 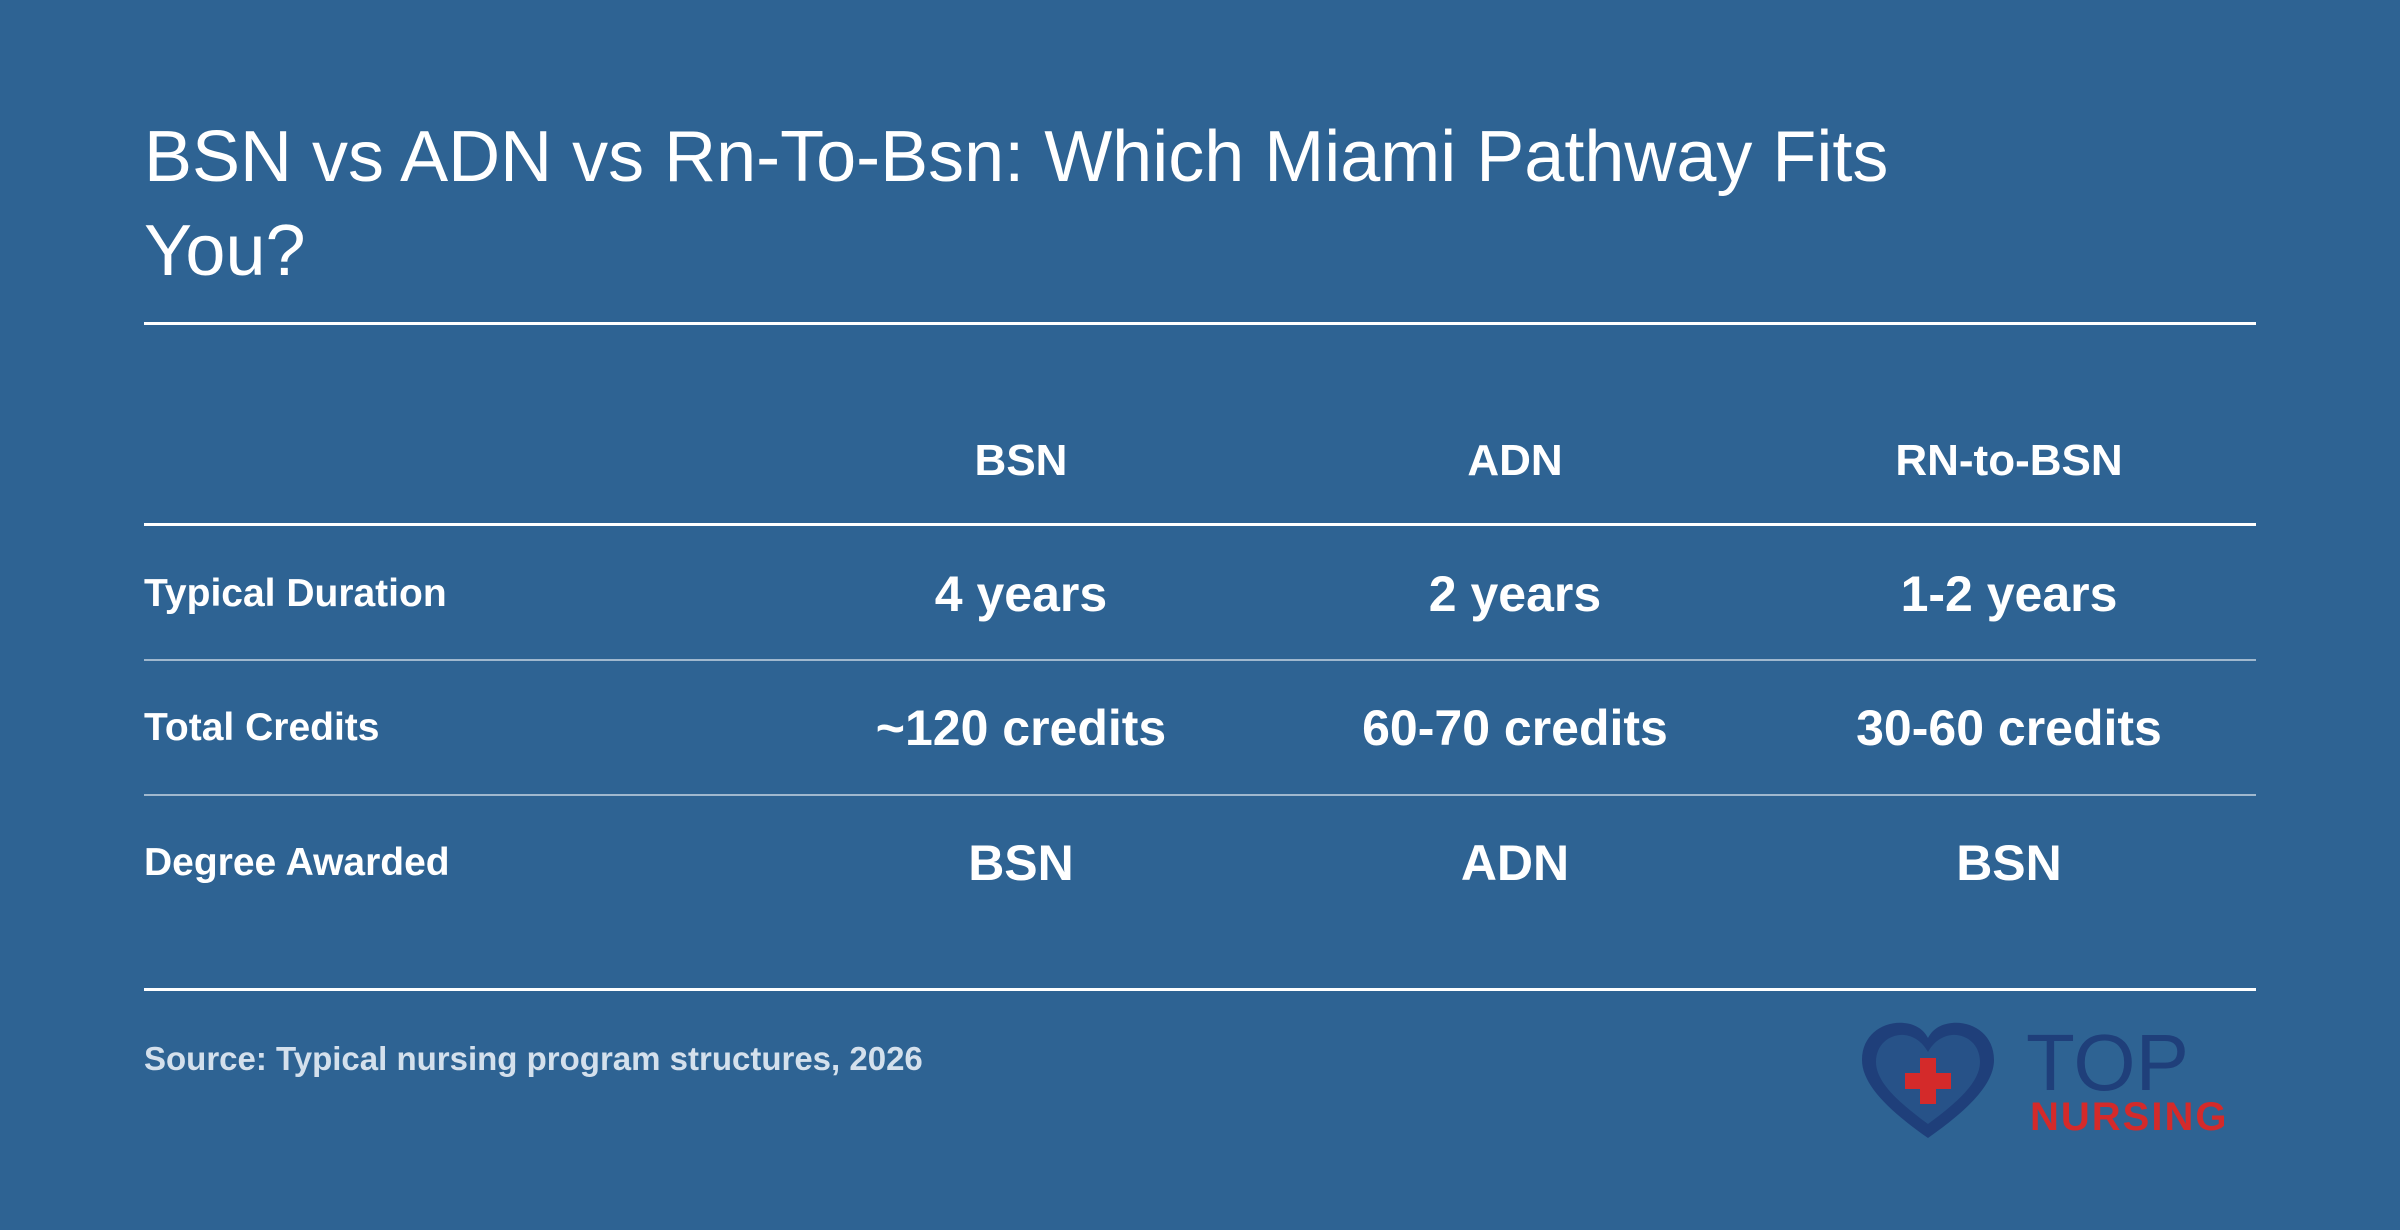 I want to click on column-header-adn: ADN, so click(x=1515, y=460).